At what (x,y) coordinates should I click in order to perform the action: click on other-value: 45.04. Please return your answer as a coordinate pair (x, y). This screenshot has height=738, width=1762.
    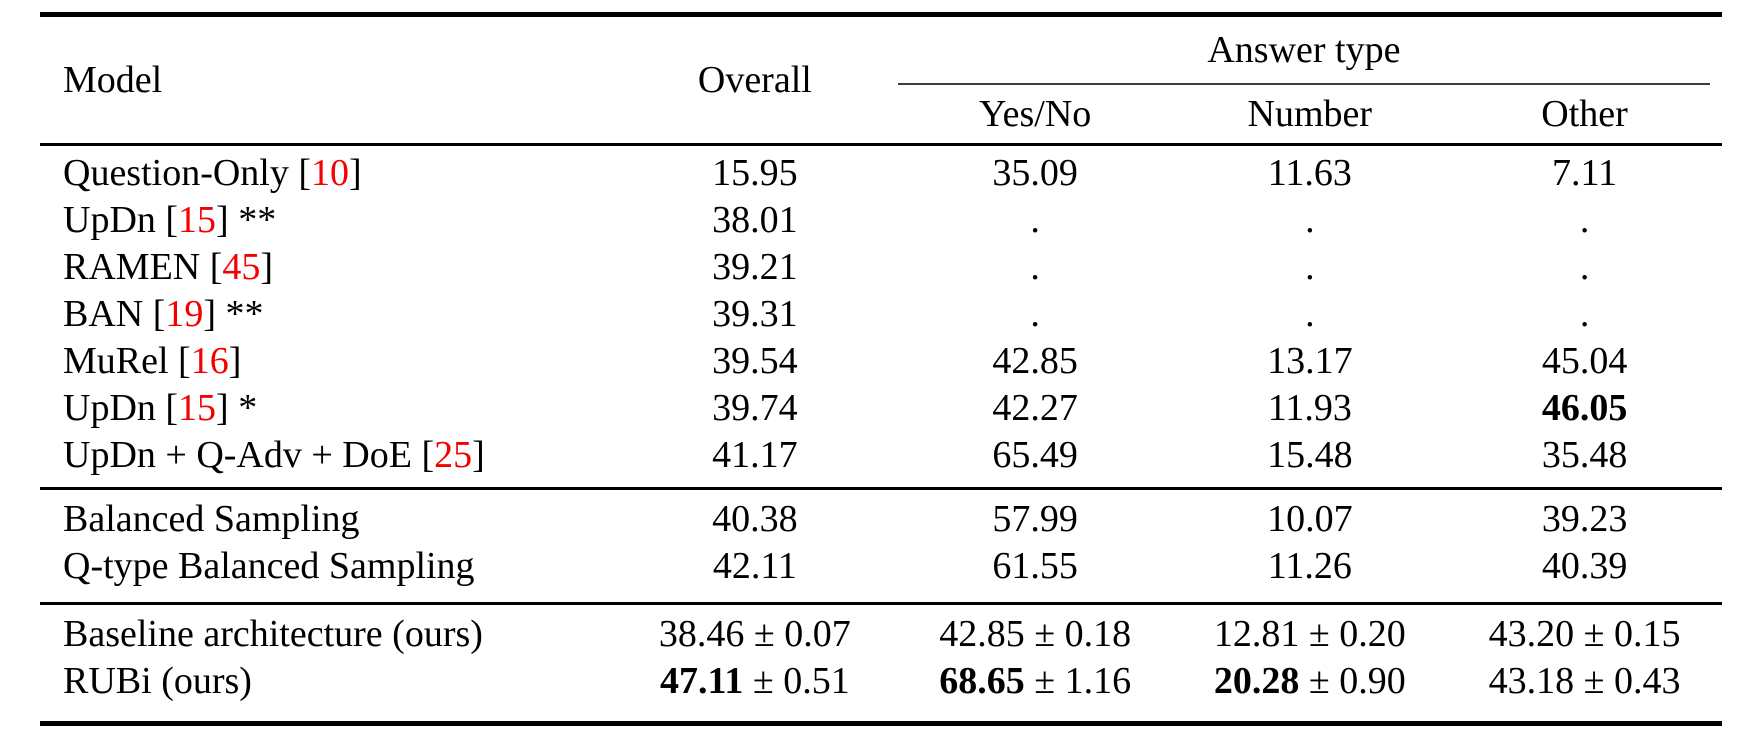
    Looking at the image, I should click on (1584, 361).